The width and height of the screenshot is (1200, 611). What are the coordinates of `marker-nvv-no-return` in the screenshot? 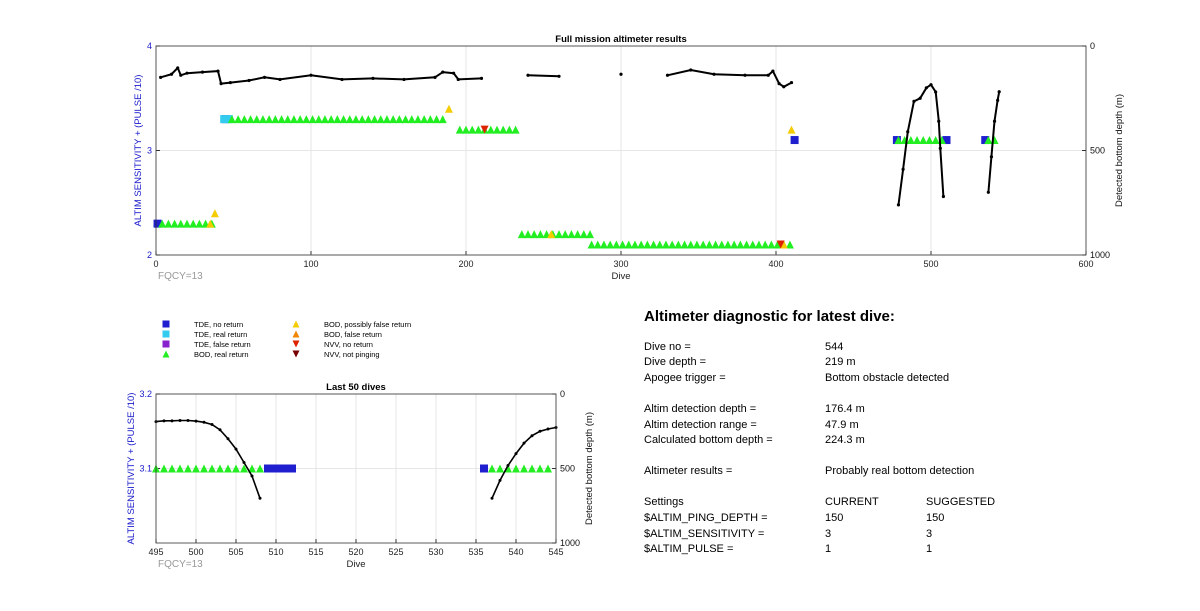 It's located at (780, 244).